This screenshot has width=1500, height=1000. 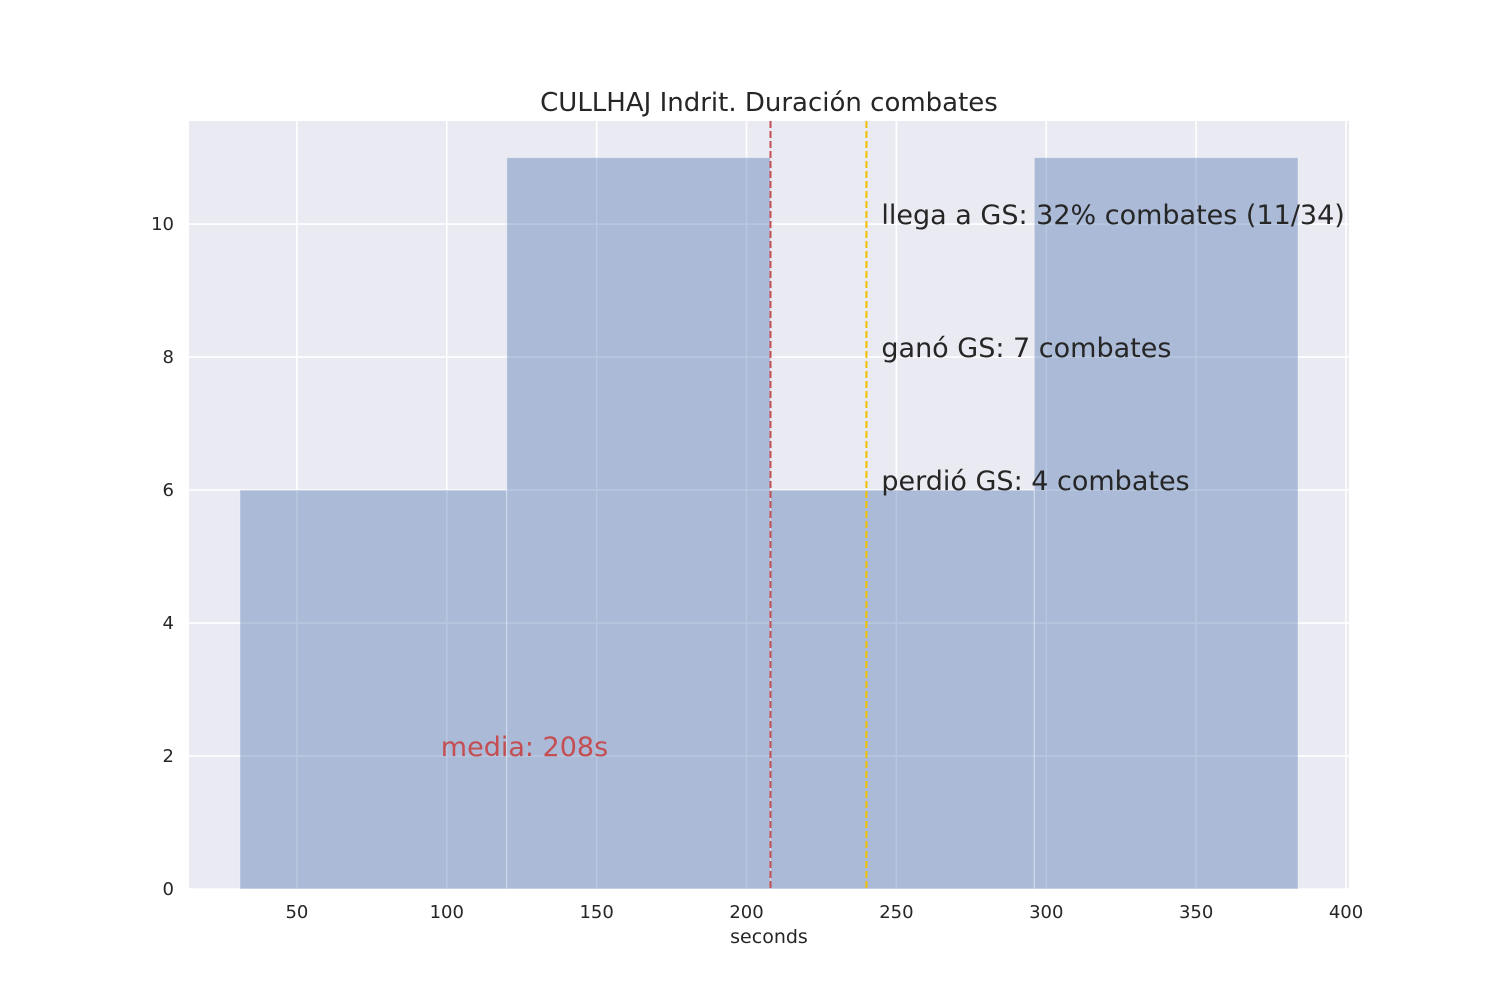 What do you see at coordinates (162, 224) in the screenshot?
I see `y-tick-label: 10` at bounding box center [162, 224].